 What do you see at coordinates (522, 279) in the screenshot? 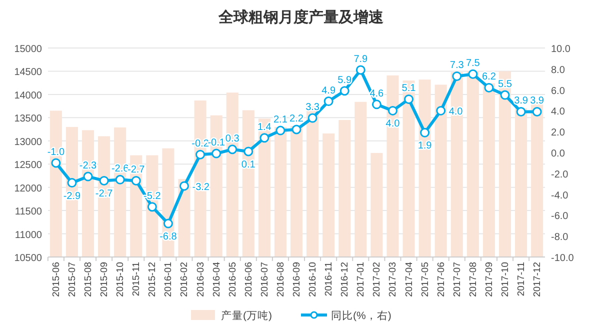
I see `x-tick-label: 2017-11` at bounding box center [522, 279].